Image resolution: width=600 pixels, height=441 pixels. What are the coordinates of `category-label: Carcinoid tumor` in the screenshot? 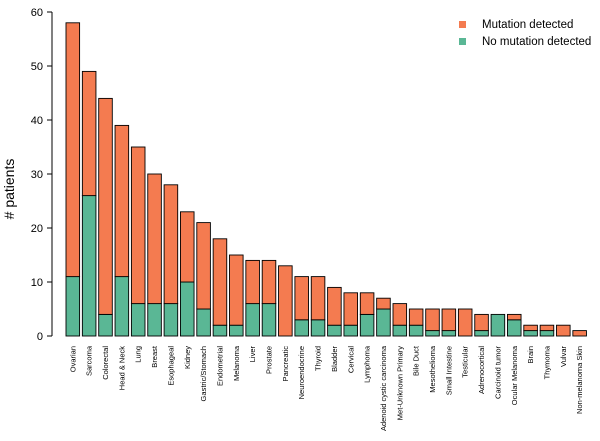 It's located at (497, 371).